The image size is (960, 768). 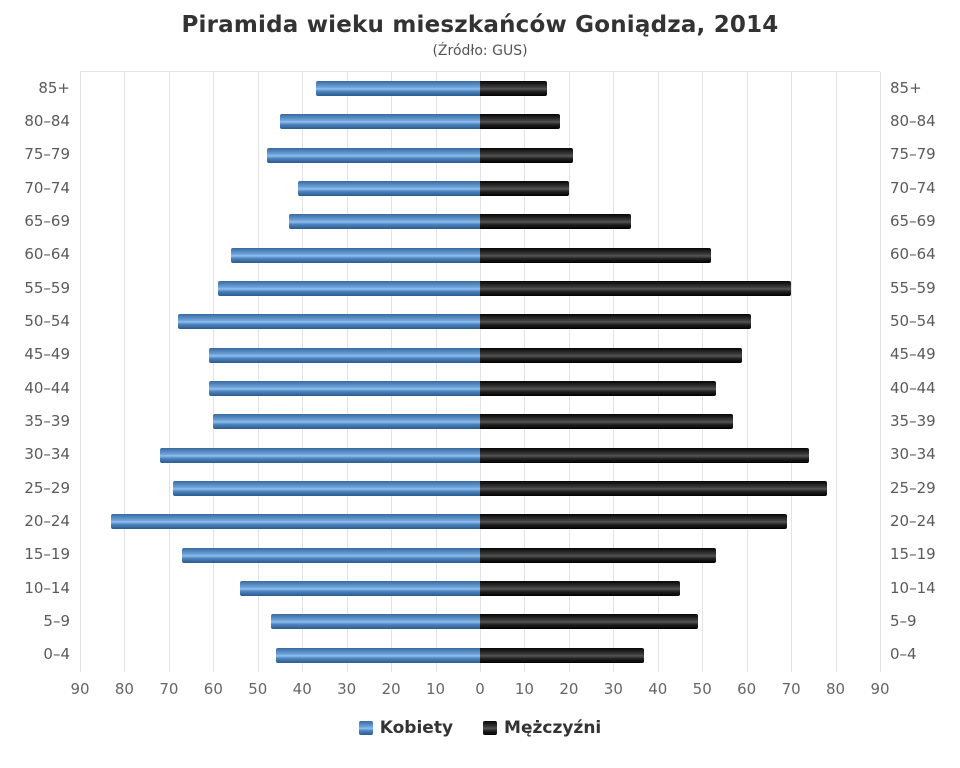 What do you see at coordinates (47, 320) in the screenshot?
I see `age-group-label: 50–54` at bounding box center [47, 320].